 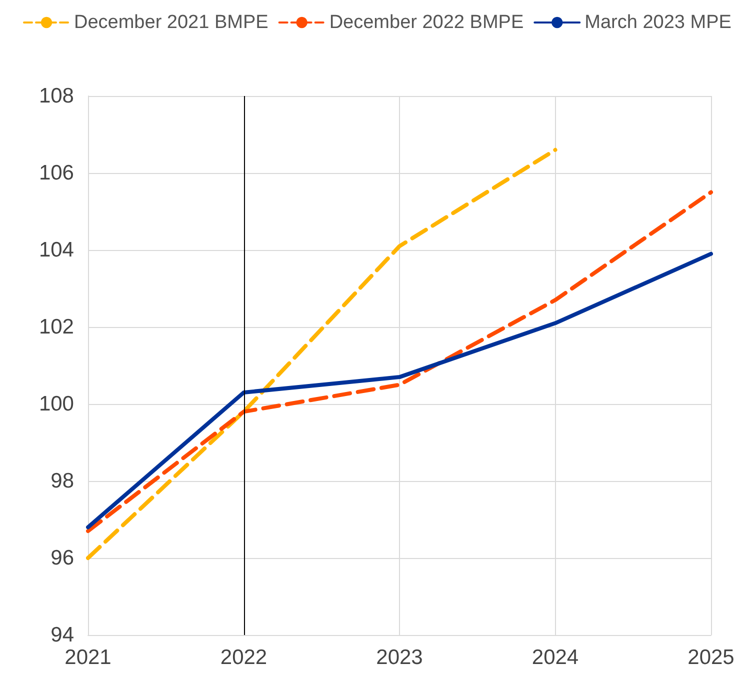 What do you see at coordinates (244, 657) in the screenshot?
I see `x-tick-label: 2022` at bounding box center [244, 657].